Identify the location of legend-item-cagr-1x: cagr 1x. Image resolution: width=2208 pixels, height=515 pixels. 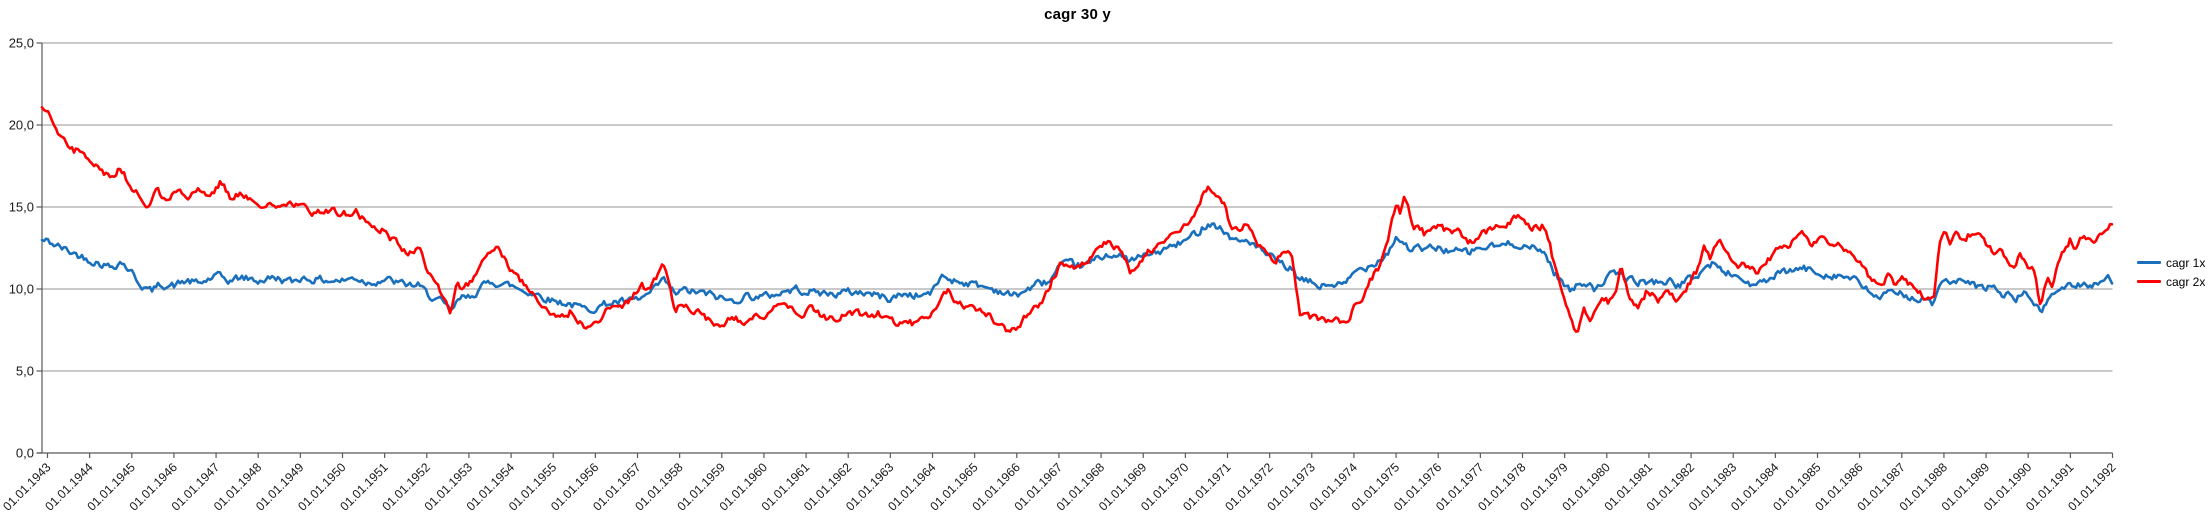
(2171, 262).